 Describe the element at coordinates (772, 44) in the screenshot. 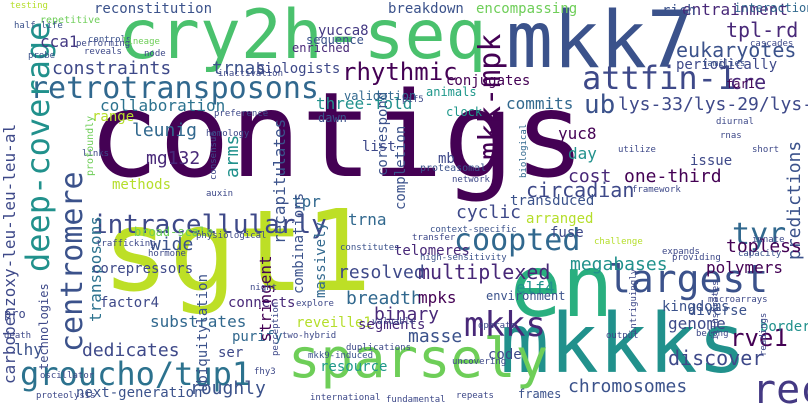

I see `word-cascades: cascades` at that location.